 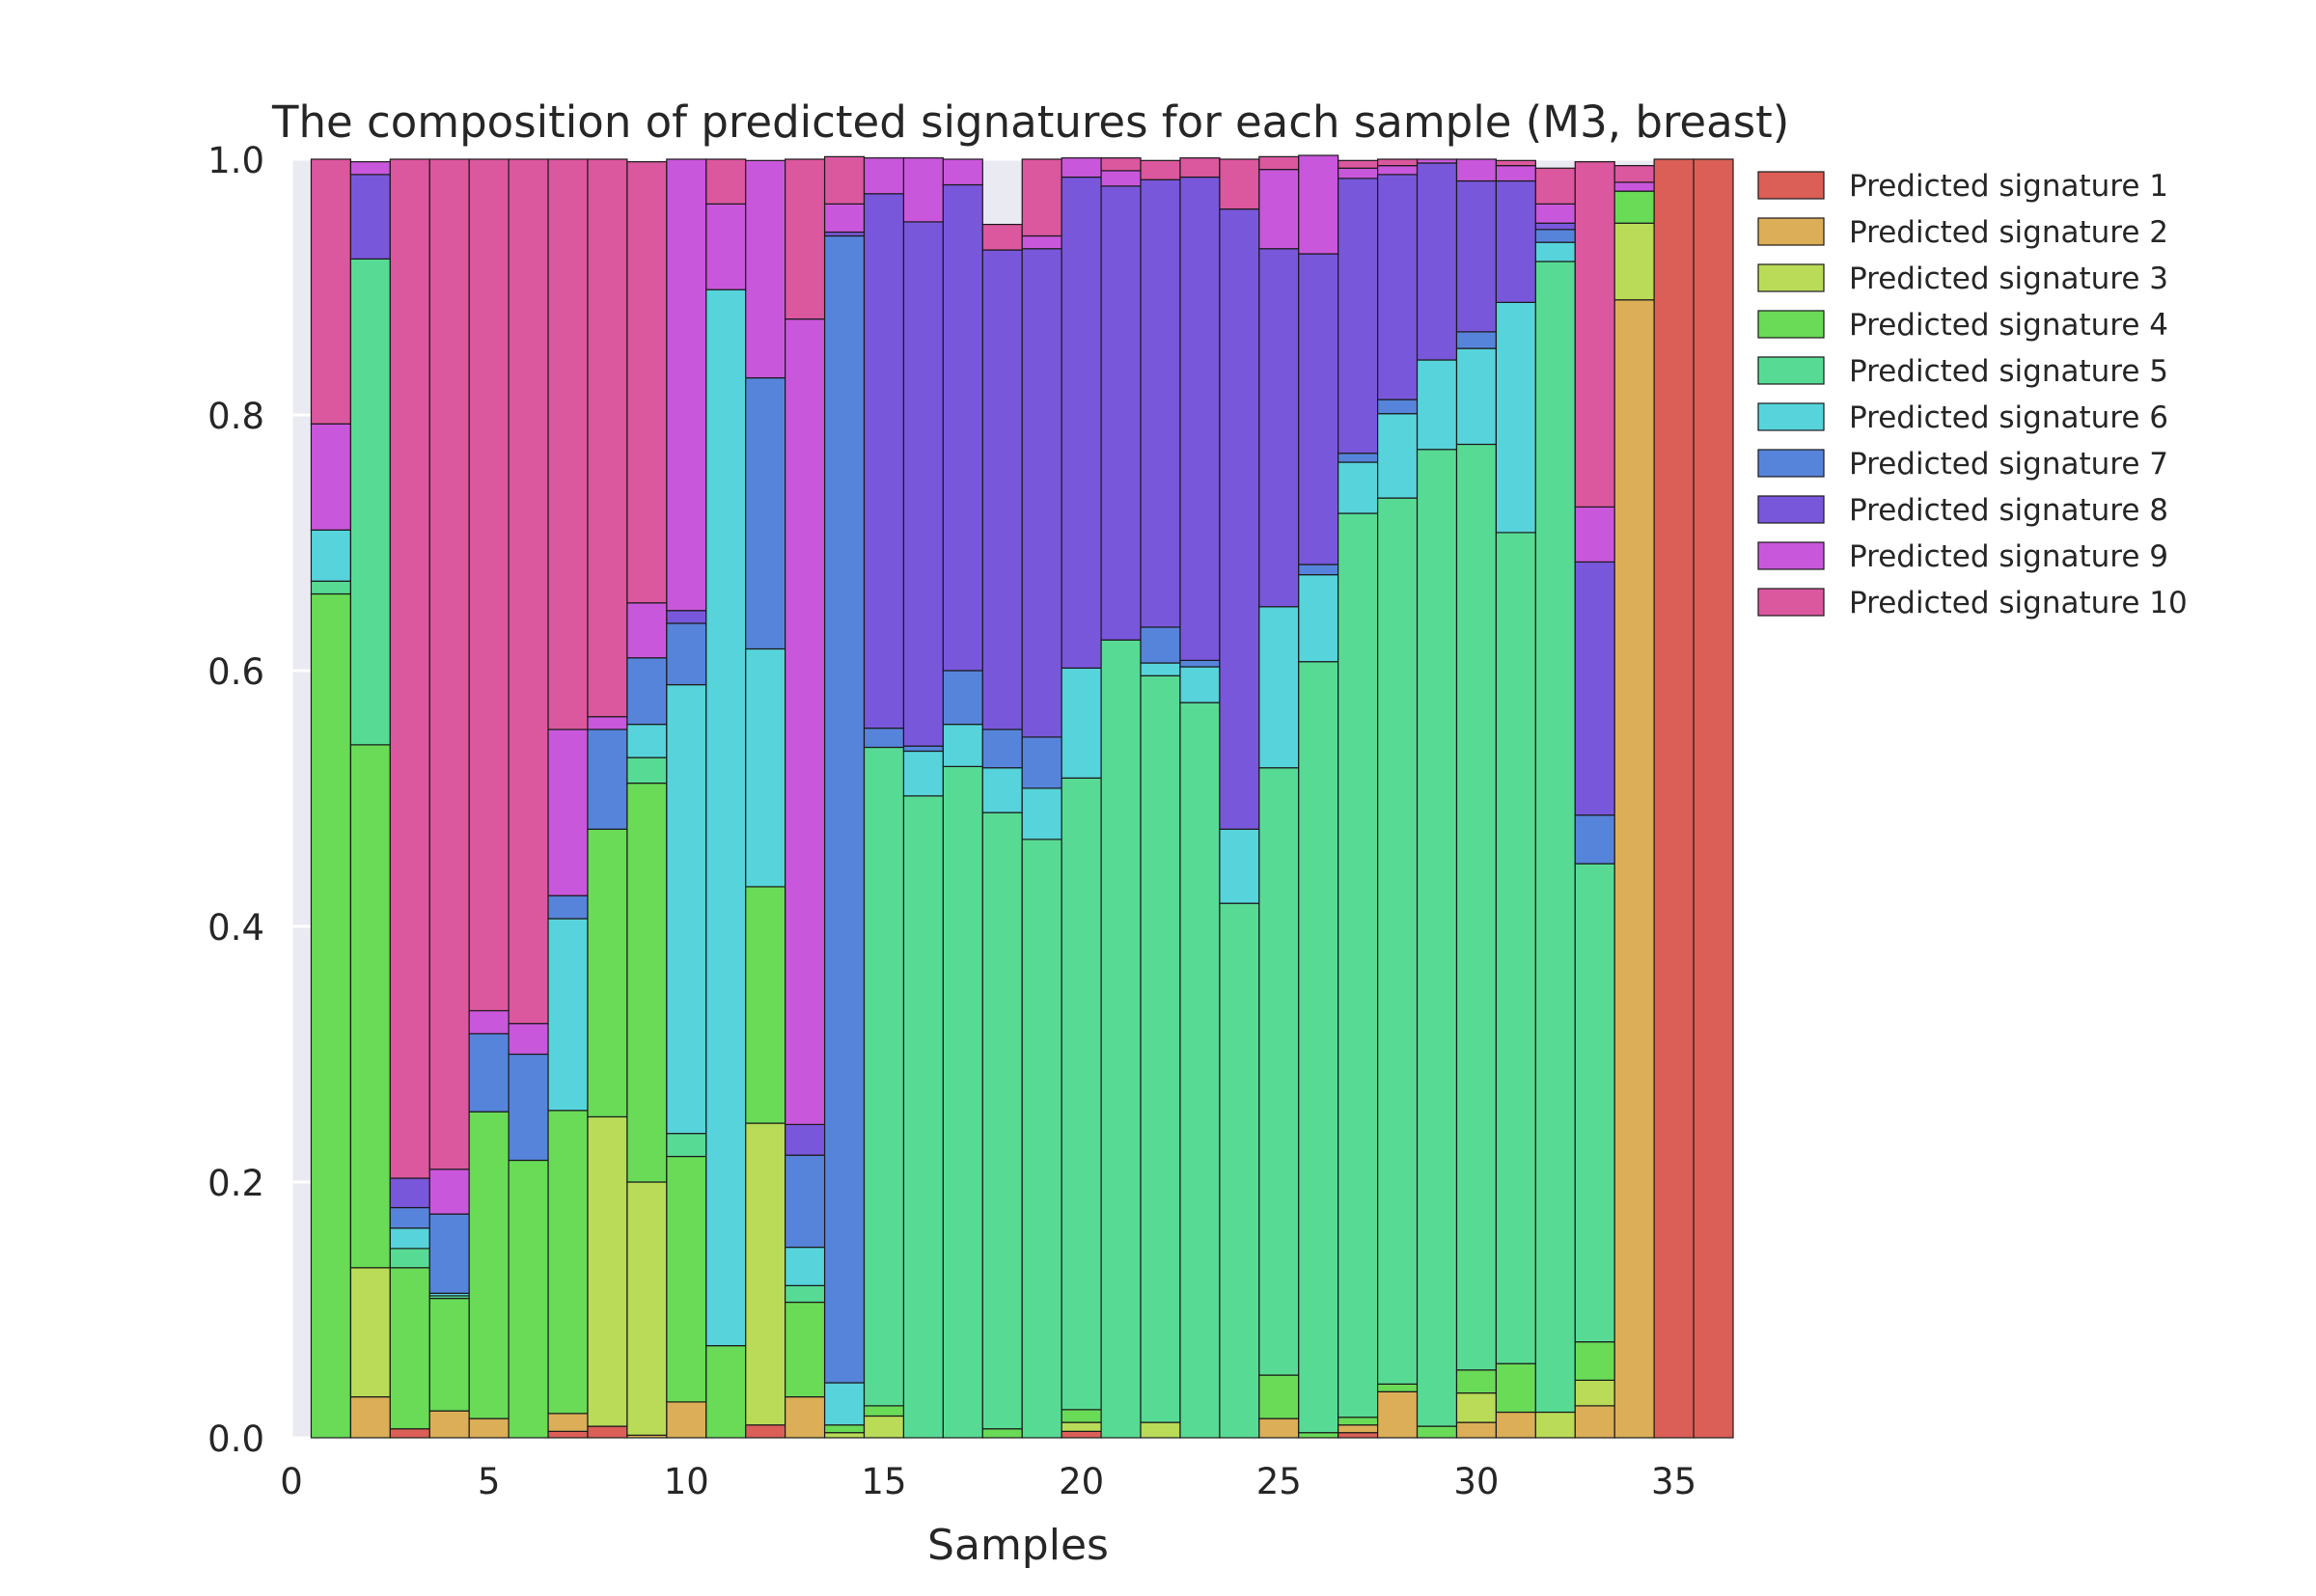 What do you see at coordinates (1018, 1546) in the screenshot?
I see `x-axis-label: Samples` at bounding box center [1018, 1546].